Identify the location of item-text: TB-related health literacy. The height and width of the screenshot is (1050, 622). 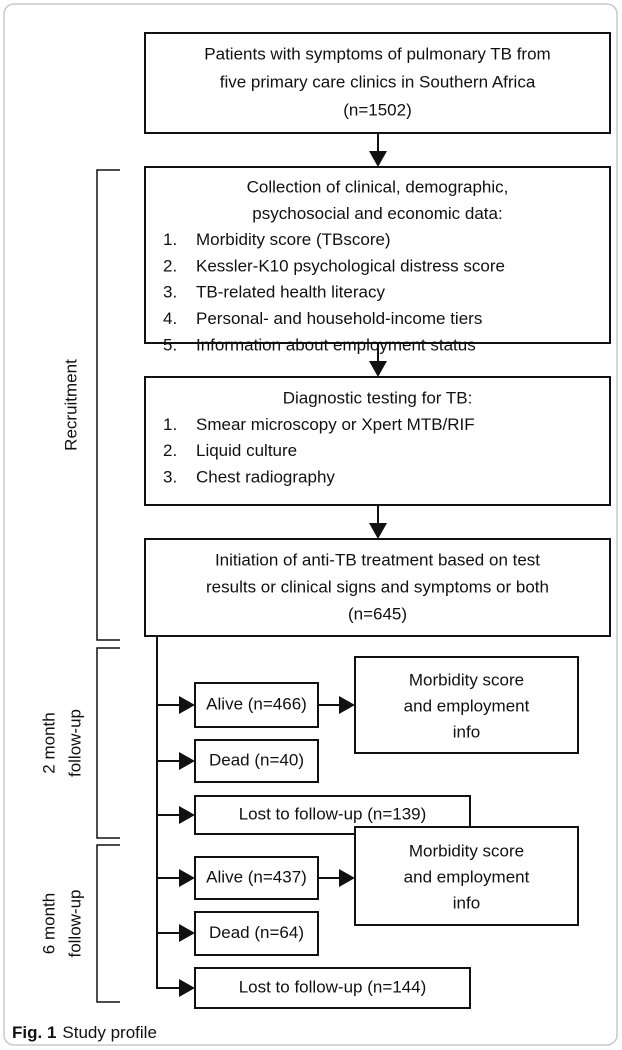
(290, 292).